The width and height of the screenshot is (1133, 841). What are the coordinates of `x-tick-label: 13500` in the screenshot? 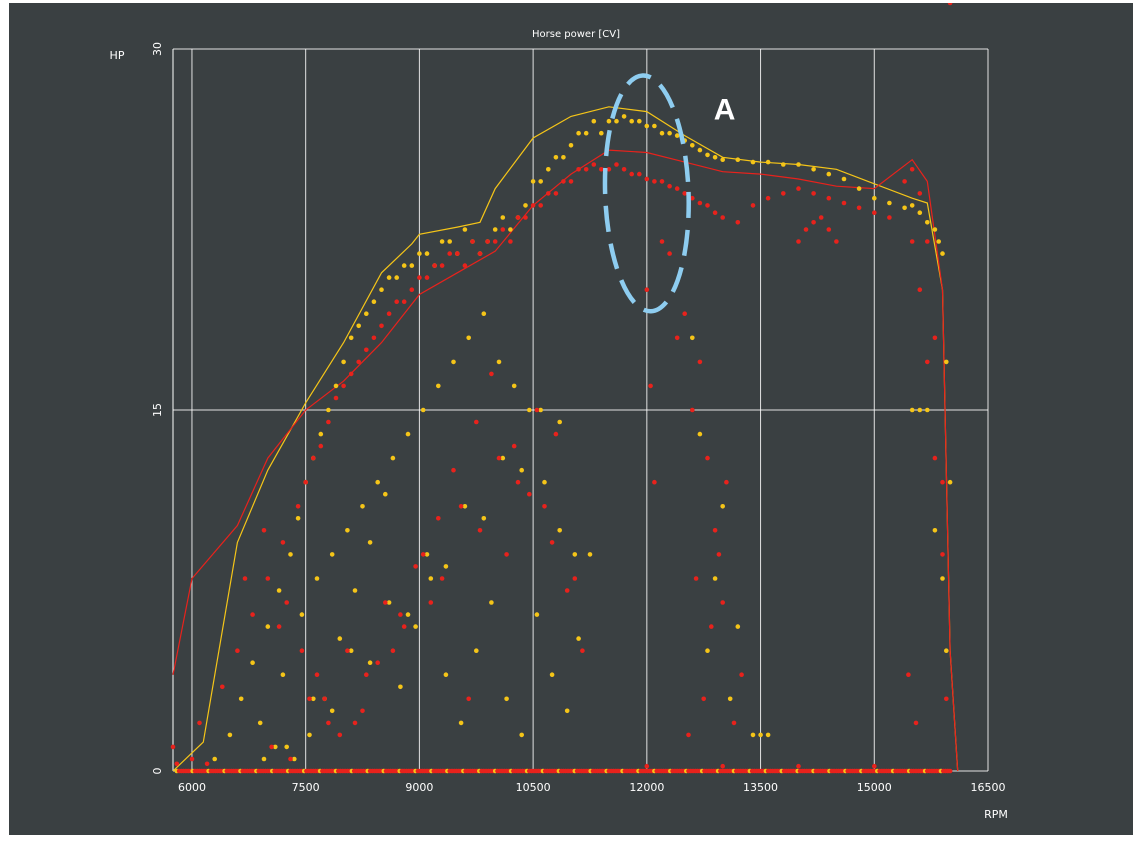 It's located at (760, 787).